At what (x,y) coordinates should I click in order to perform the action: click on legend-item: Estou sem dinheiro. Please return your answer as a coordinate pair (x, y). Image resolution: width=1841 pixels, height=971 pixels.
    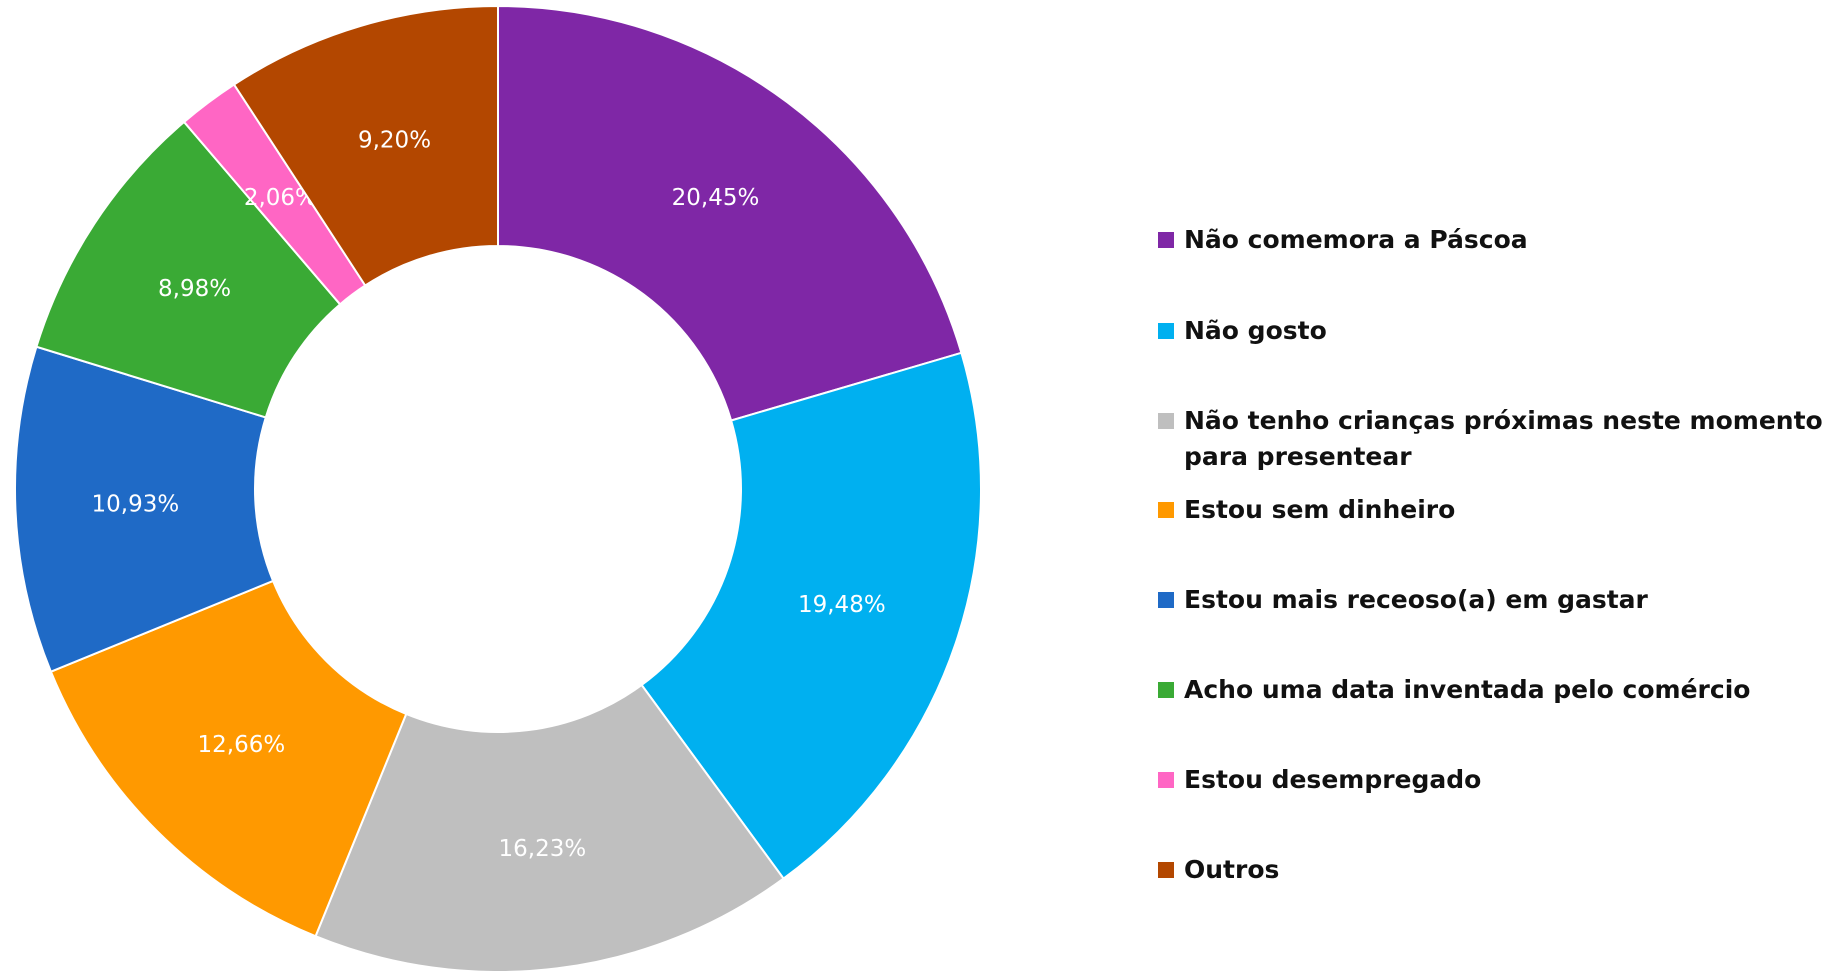
    Looking at the image, I should click on (1498, 510).